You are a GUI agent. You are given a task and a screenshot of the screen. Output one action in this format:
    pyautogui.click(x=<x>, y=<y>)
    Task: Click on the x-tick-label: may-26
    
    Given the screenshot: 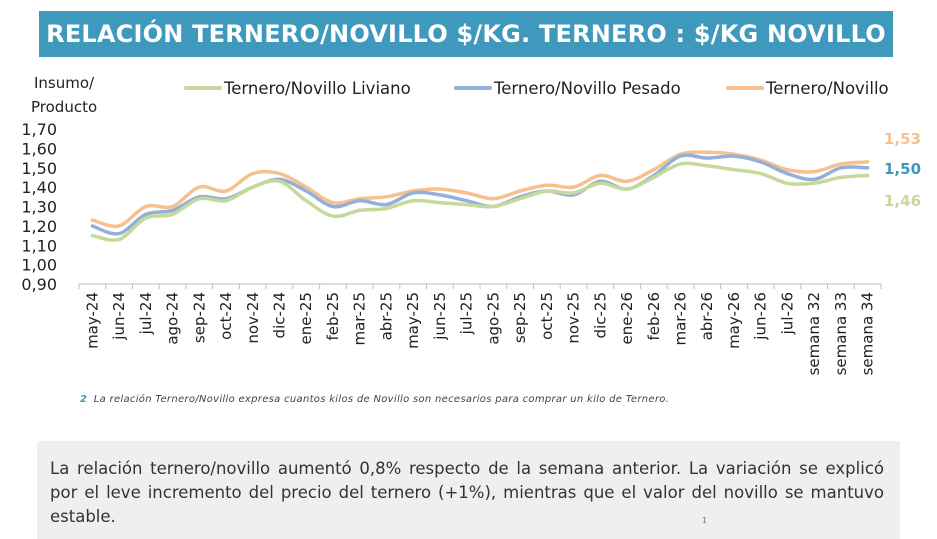 What is the action you would take?
    pyautogui.click(x=734, y=320)
    